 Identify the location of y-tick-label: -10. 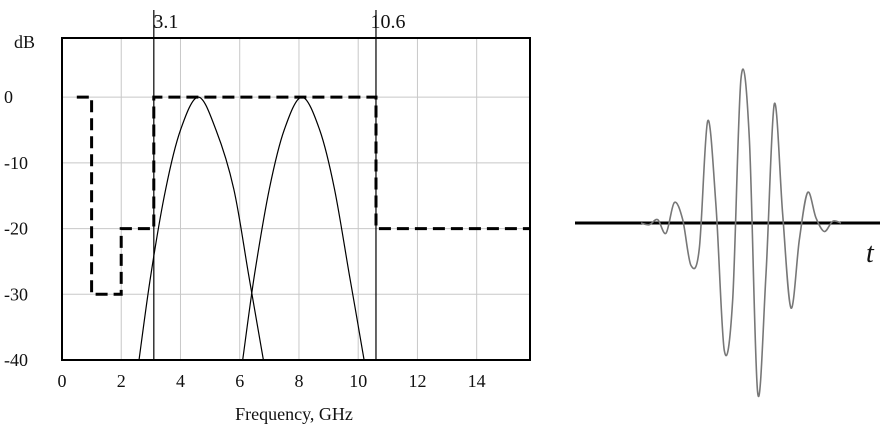
(16, 163).